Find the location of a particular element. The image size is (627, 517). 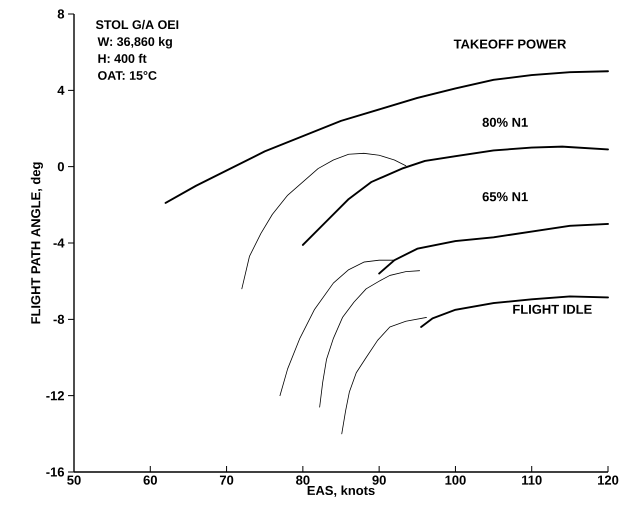

x-axis-title: EAS, knots is located at coordinates (341, 491).